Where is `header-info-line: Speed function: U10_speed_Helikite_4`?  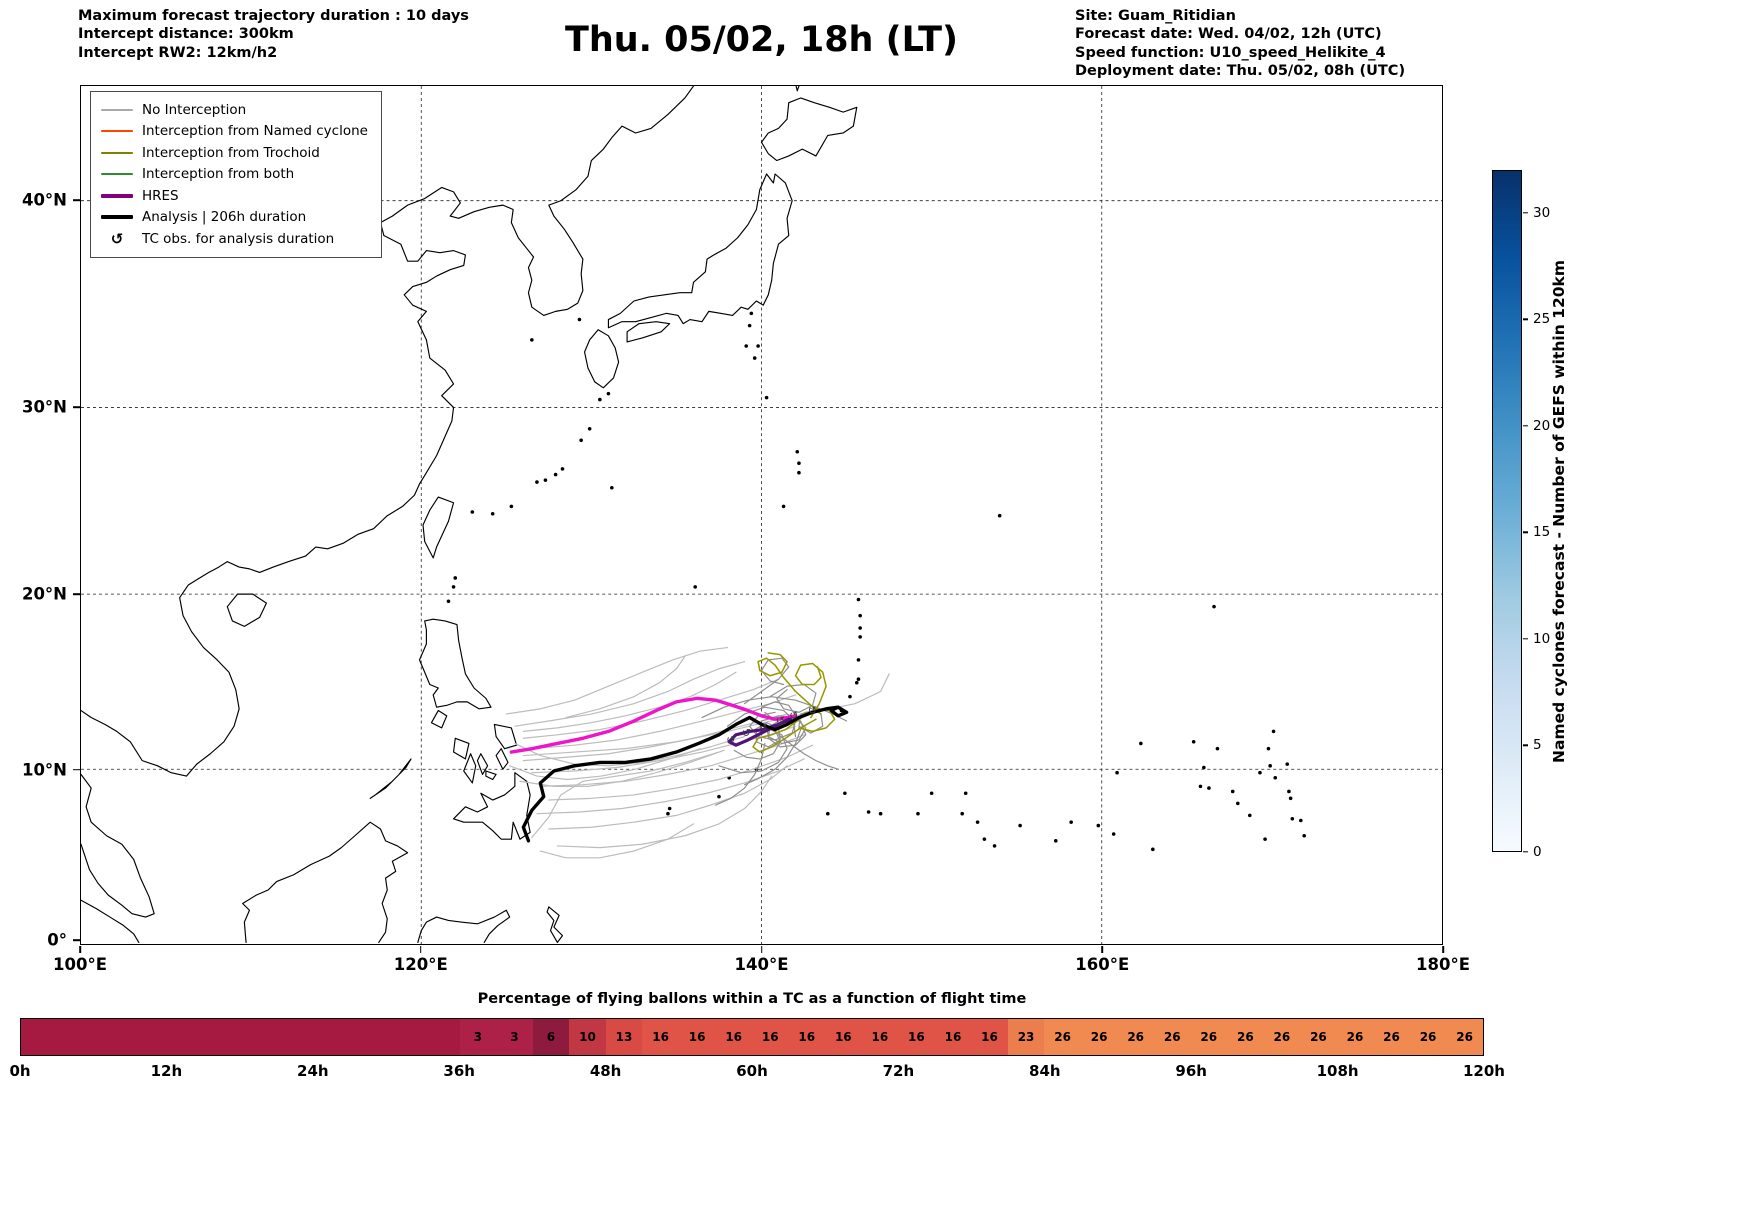 header-info-line: Speed function: U10_speed_Helikite_4 is located at coordinates (1230, 52).